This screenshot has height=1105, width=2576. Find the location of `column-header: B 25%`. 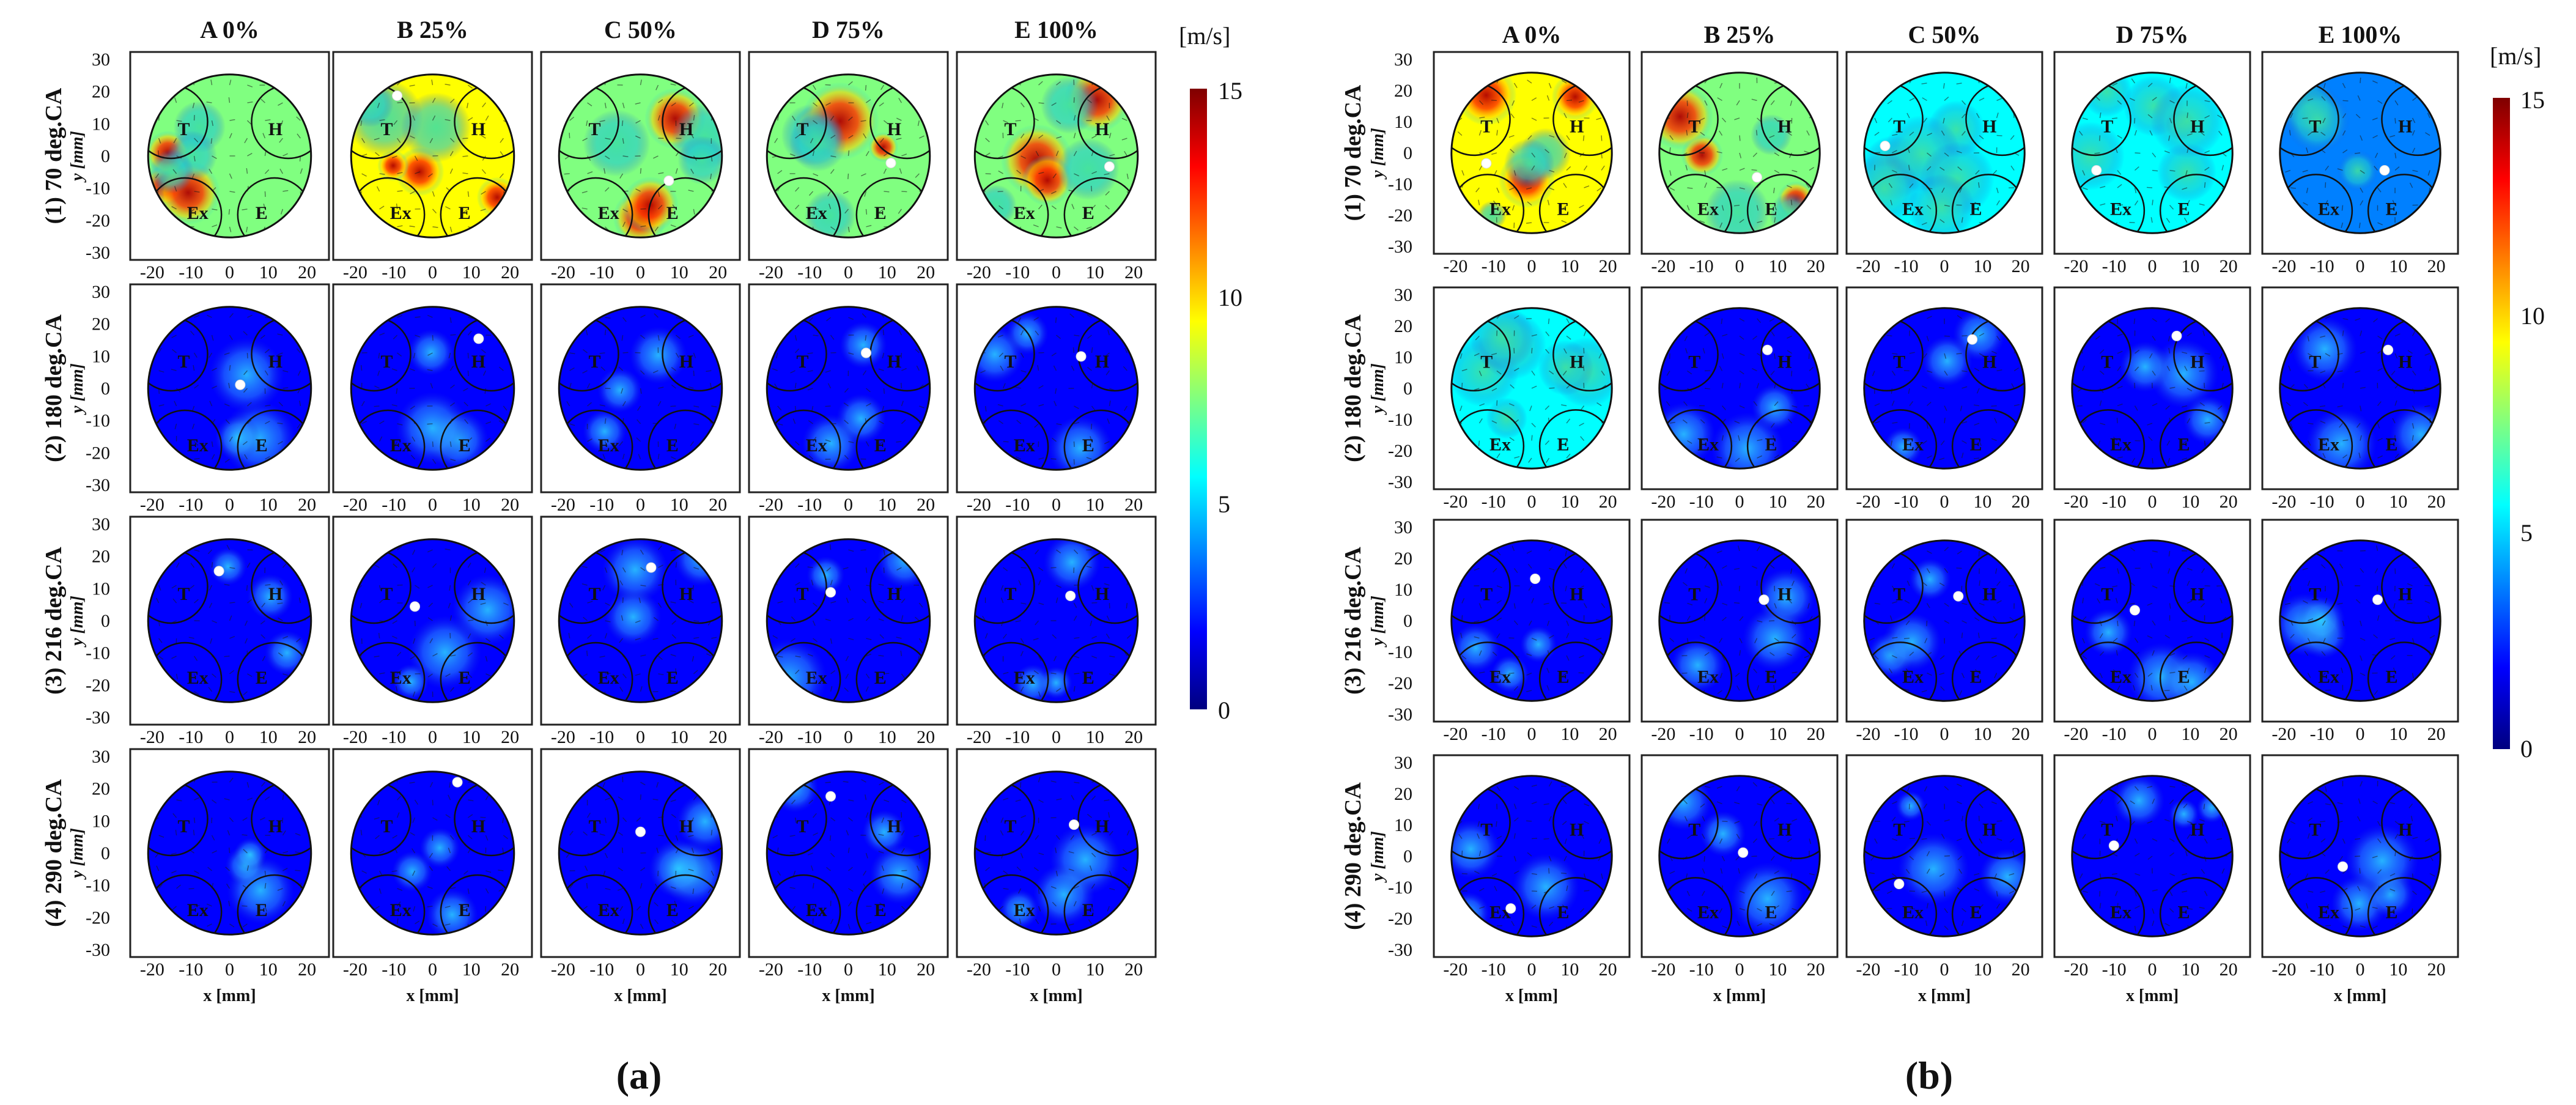

column-header: B 25% is located at coordinates (1740, 34).